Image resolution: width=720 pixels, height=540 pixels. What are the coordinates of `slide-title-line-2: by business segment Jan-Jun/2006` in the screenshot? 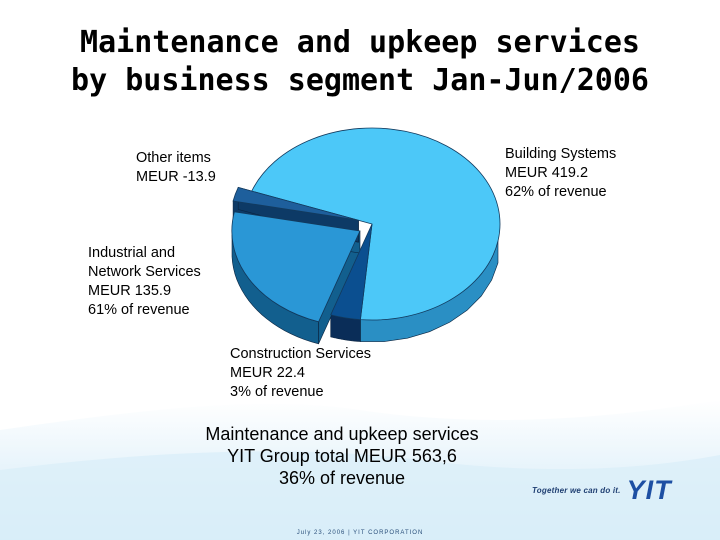 It's located at (360, 80).